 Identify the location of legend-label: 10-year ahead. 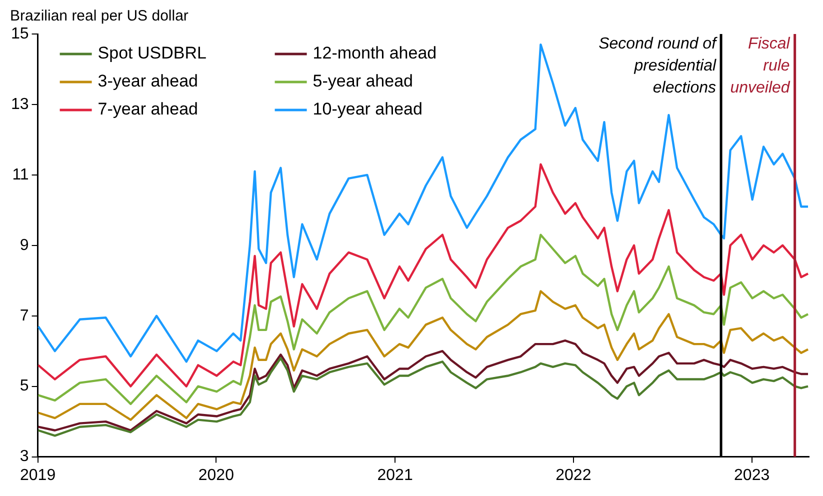
(367, 109).